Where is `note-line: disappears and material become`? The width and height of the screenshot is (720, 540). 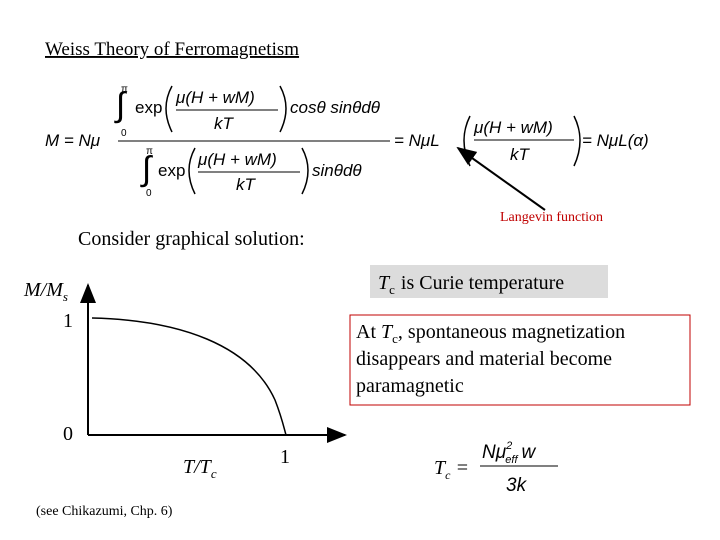
note-line: disappears and material become is located at coordinates (484, 359).